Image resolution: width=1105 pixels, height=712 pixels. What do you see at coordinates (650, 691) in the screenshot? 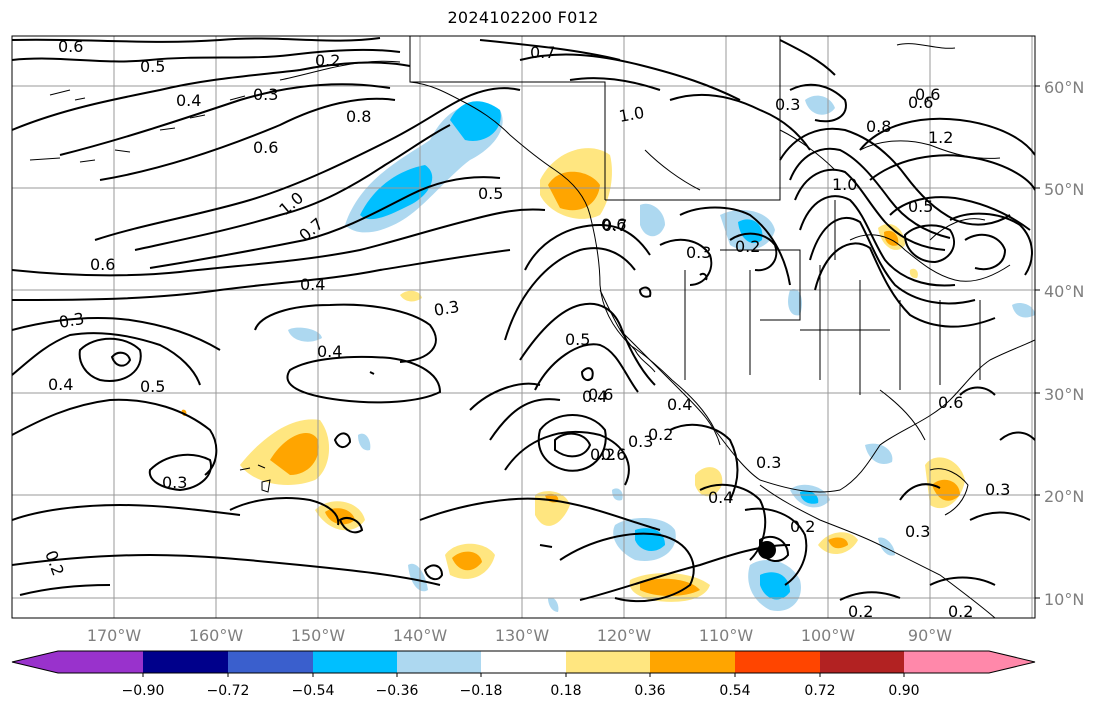
I see `colorbar-tick-label: 0.36` at bounding box center [650, 691].